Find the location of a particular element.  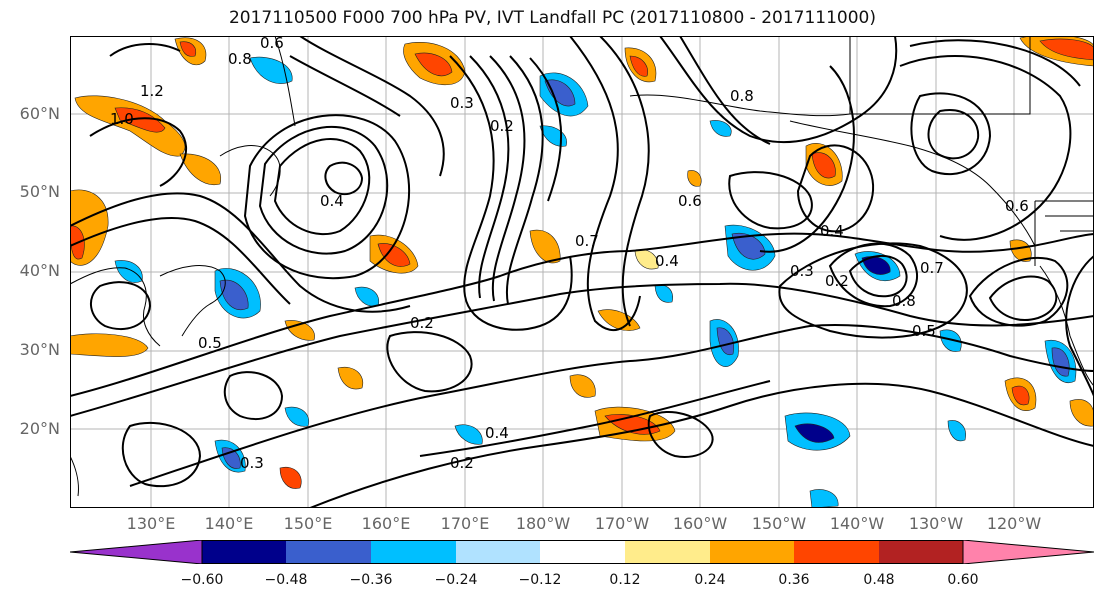

colorbar-tick: −0.36 is located at coordinates (371, 580).